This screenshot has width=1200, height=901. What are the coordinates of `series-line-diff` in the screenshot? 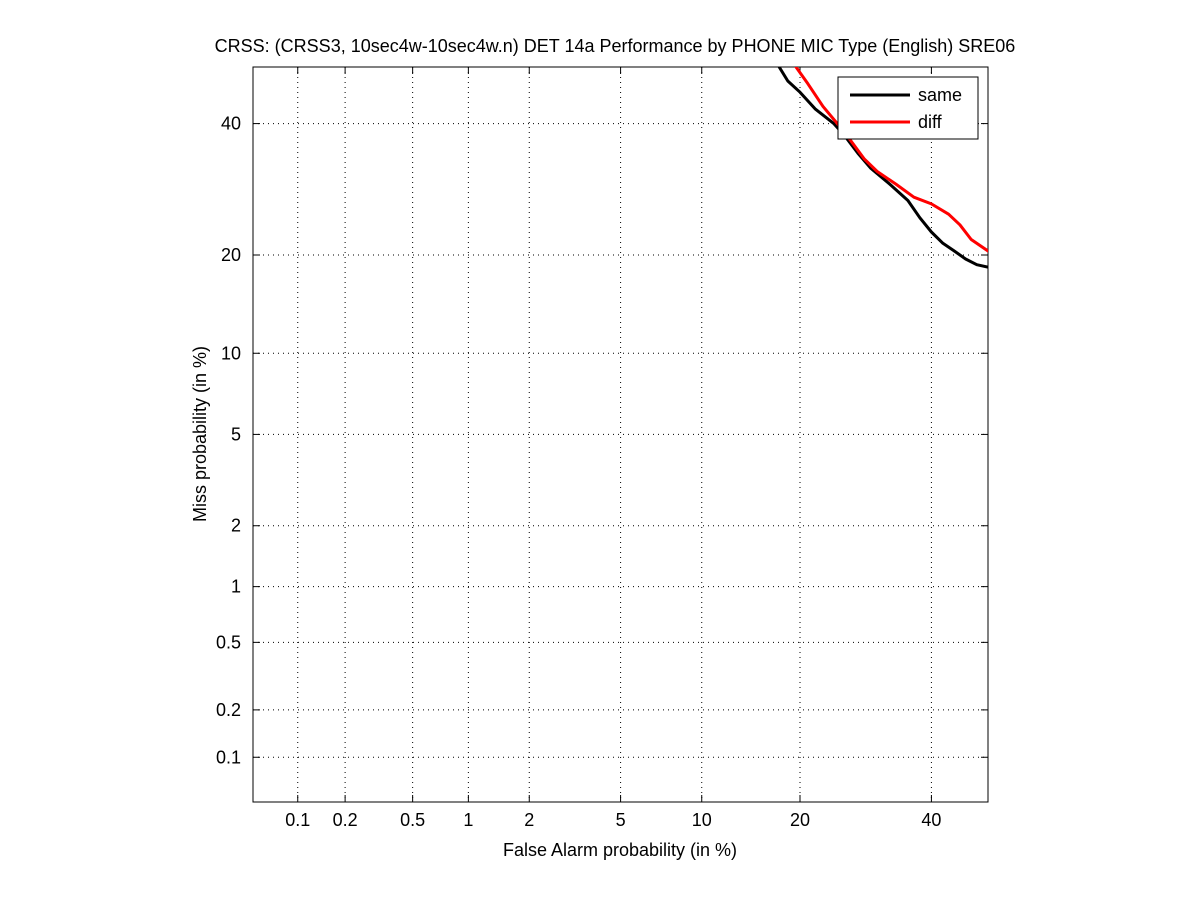 It's located at (891, 160).